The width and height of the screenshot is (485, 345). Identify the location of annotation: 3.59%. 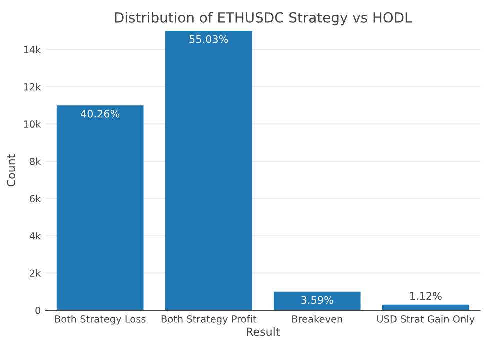
(318, 300).